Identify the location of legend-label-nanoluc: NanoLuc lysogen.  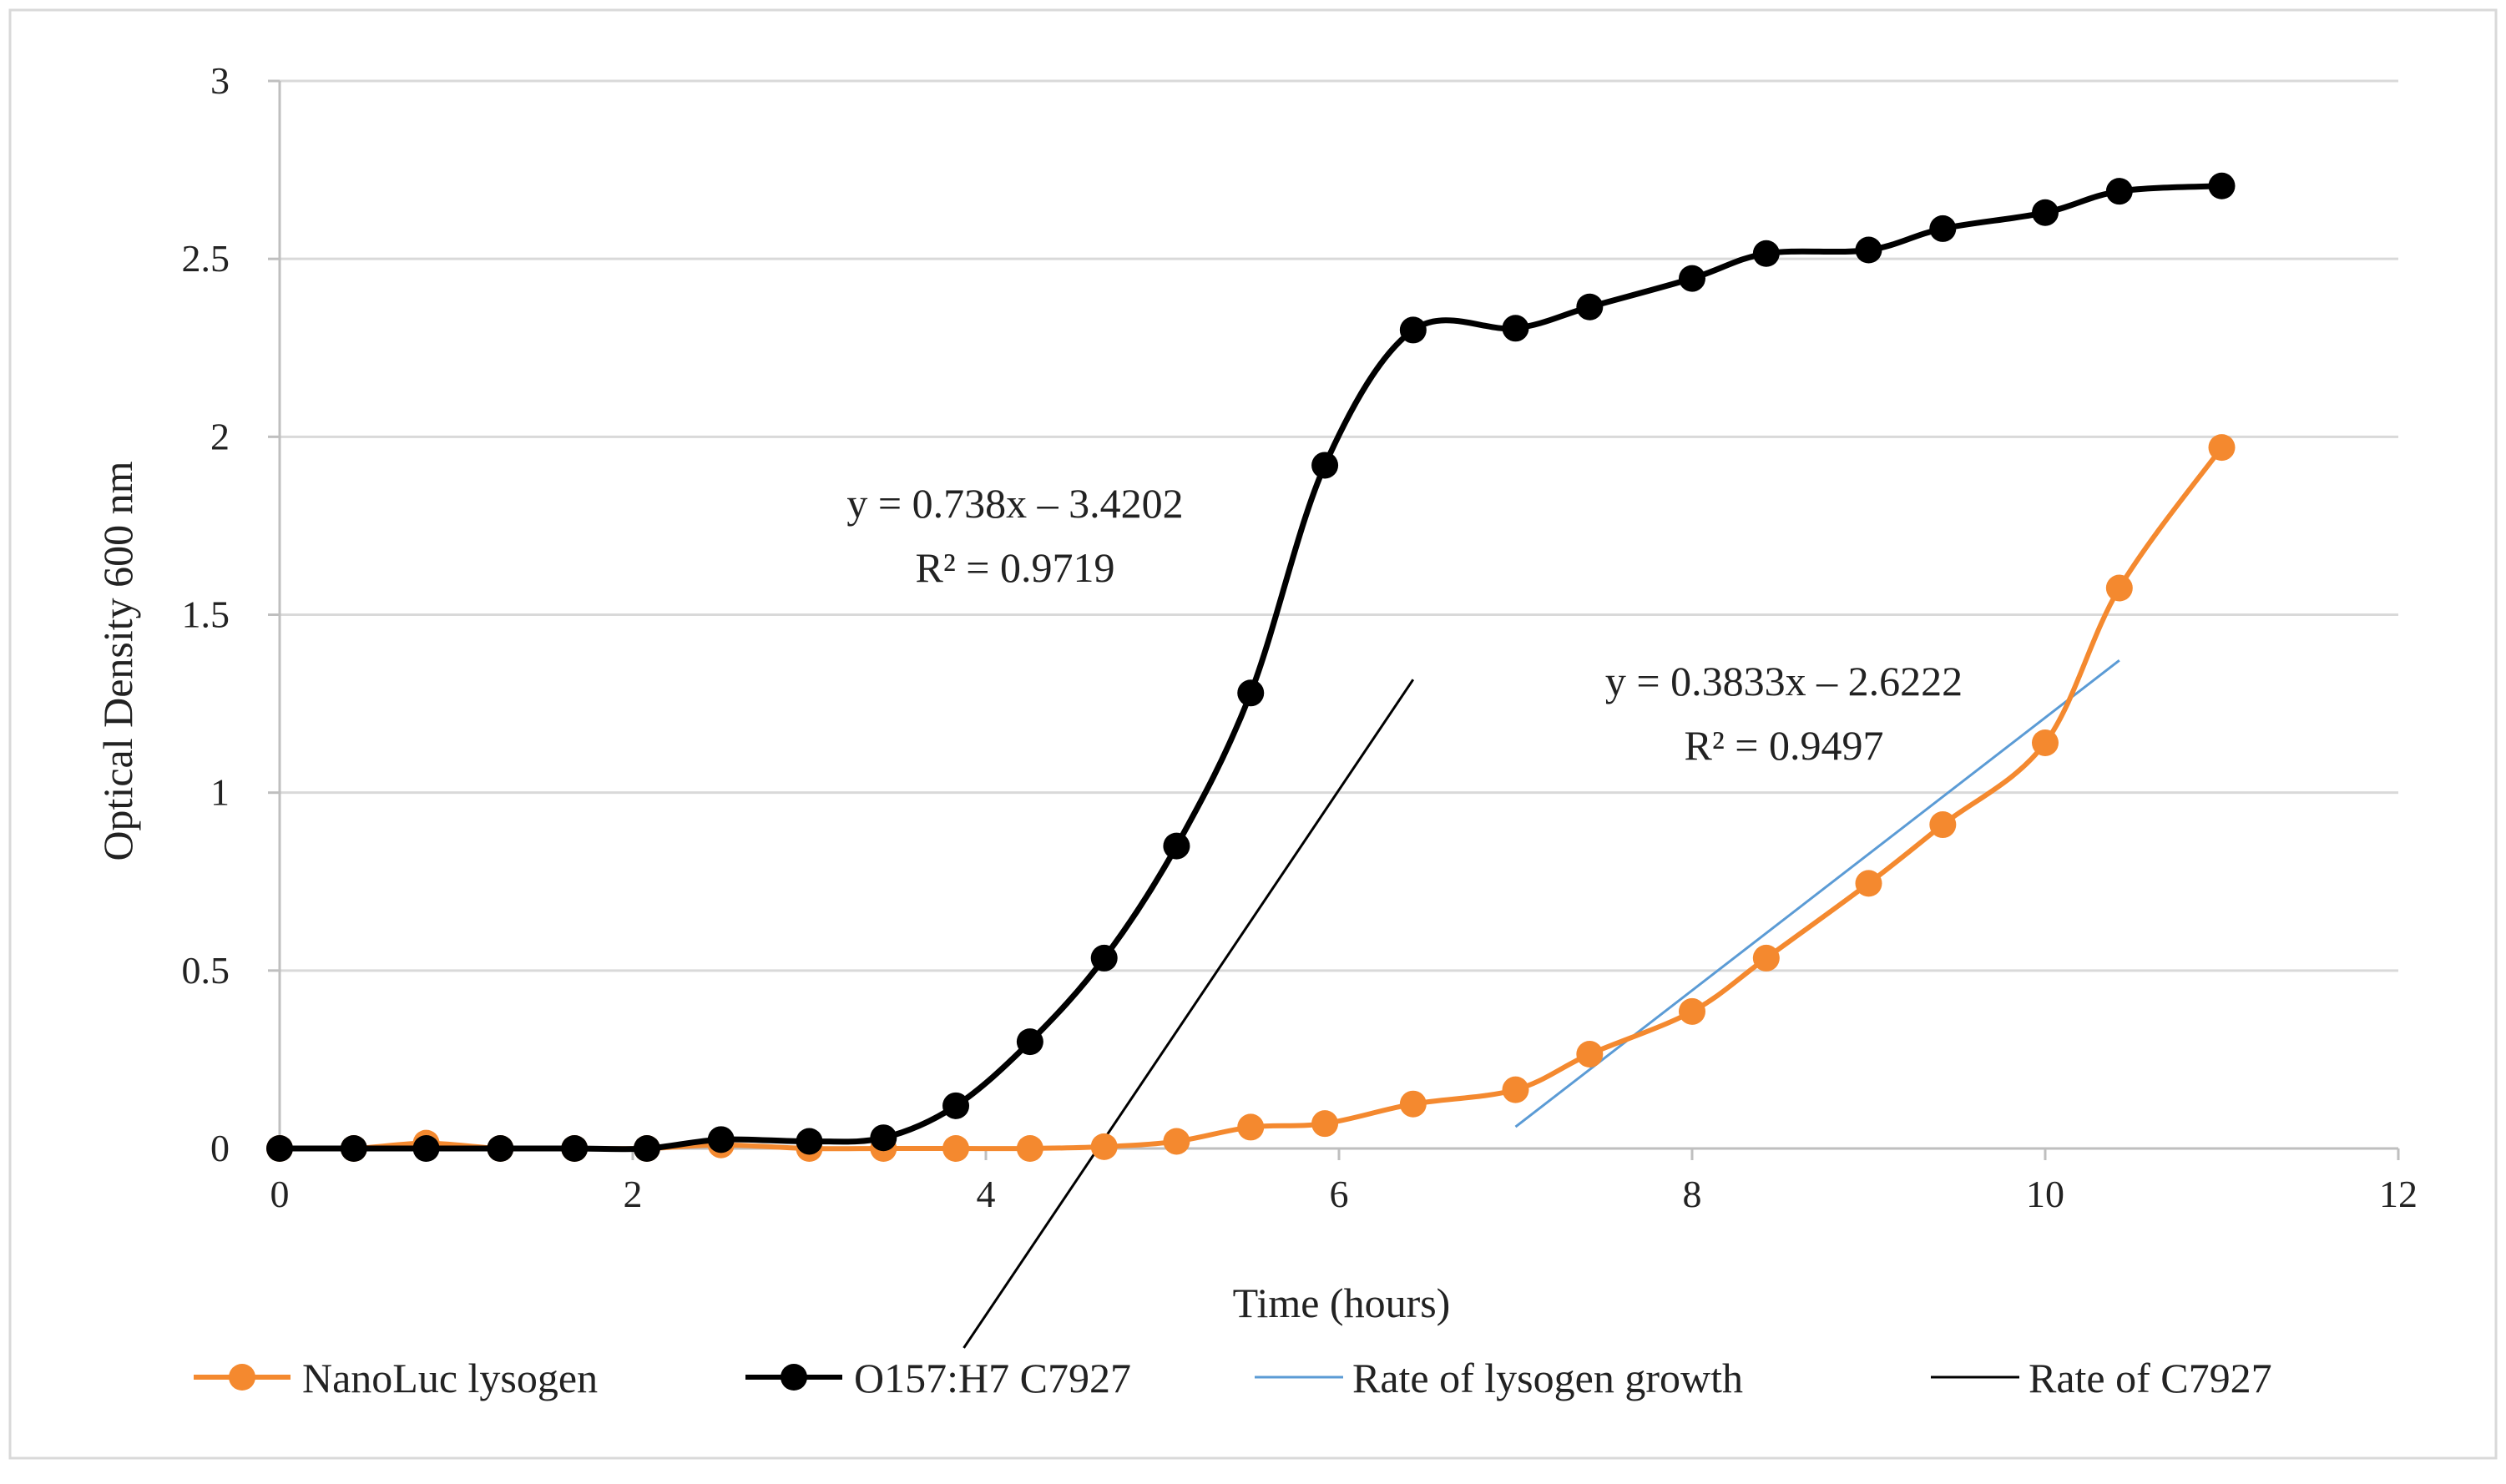
(450, 1378).